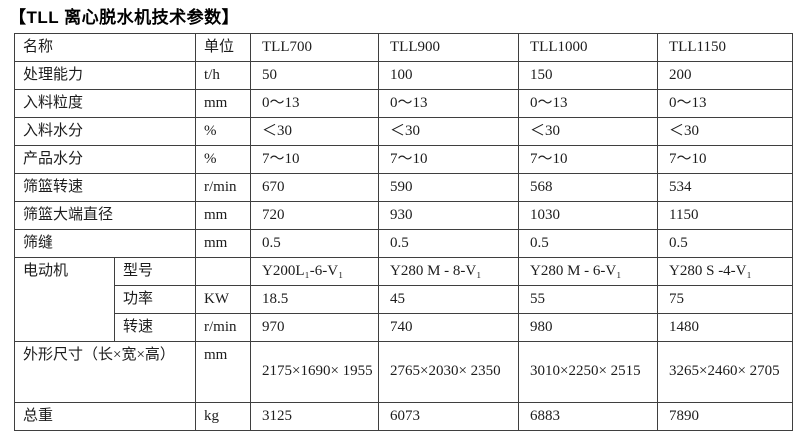 The width and height of the screenshot is (800, 433). I want to click on table-row: 入料水分 % ＜30 ＜30 ＜30 ＜30, so click(403, 131).